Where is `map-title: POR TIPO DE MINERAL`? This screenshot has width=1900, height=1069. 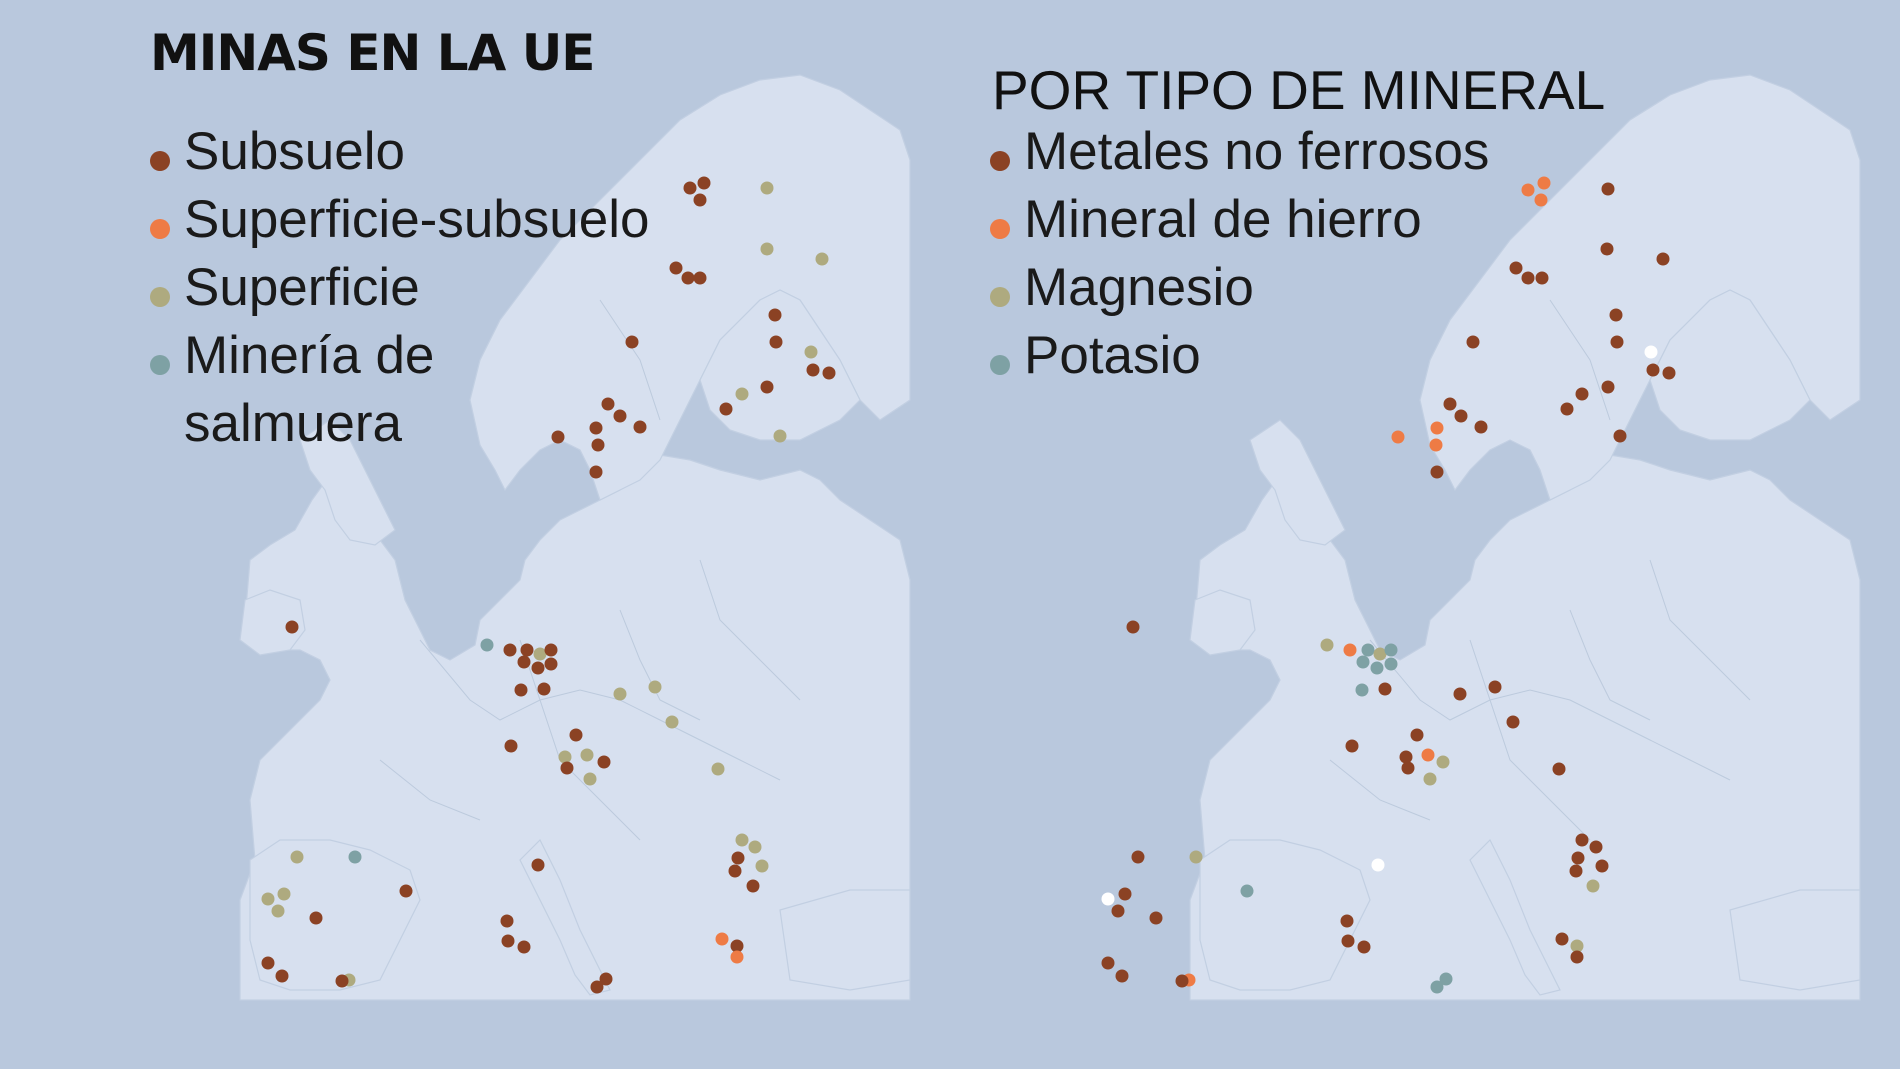 map-title: POR TIPO DE MINERAL is located at coordinates (1299, 90).